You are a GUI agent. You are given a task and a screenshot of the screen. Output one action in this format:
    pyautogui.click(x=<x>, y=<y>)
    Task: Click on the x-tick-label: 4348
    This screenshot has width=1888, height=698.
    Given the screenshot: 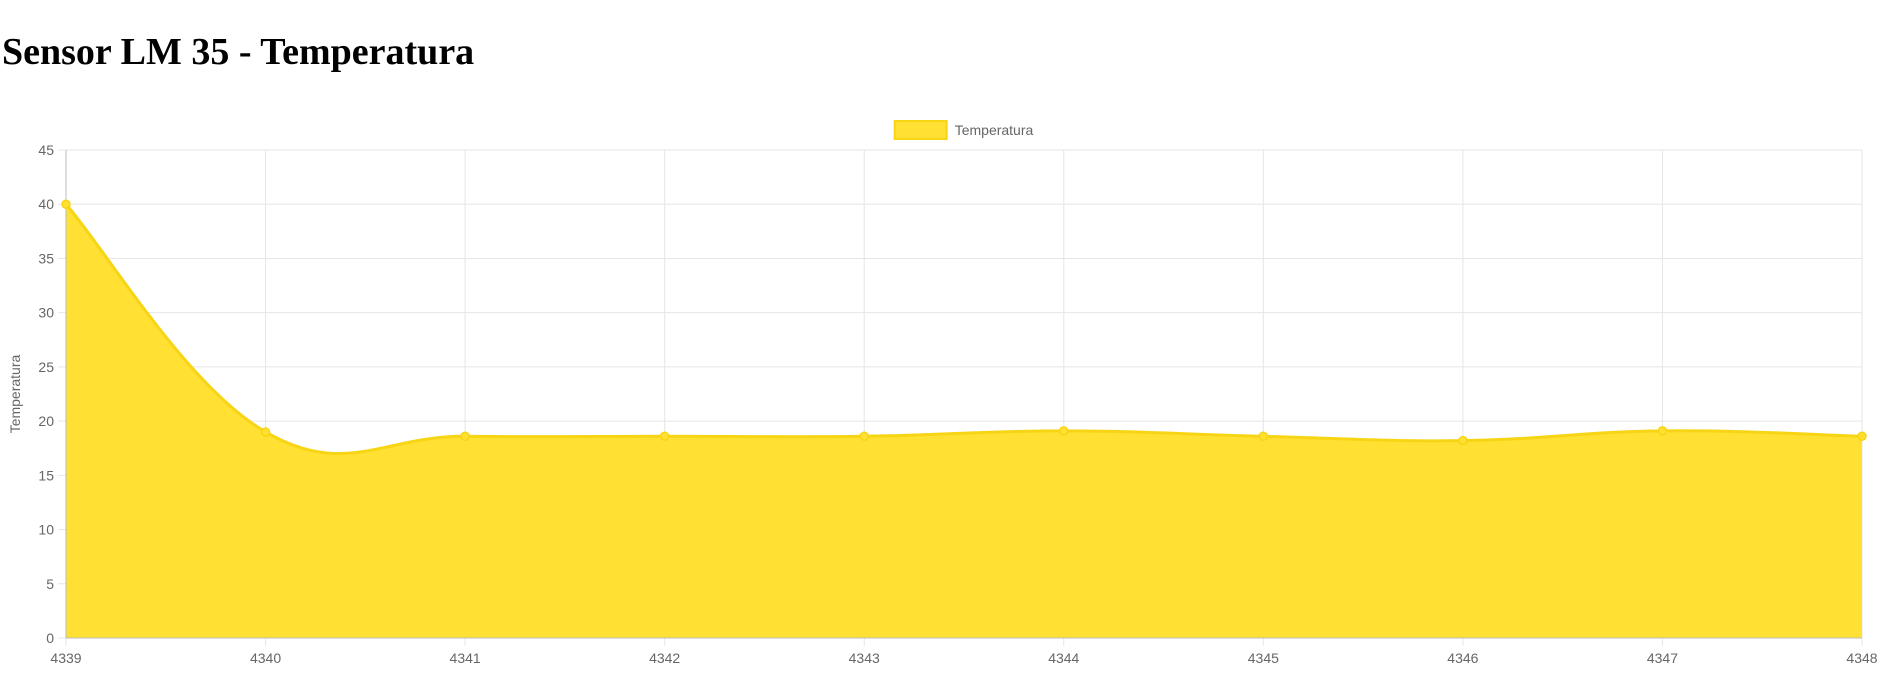 What is the action you would take?
    pyautogui.click(x=1861, y=658)
    